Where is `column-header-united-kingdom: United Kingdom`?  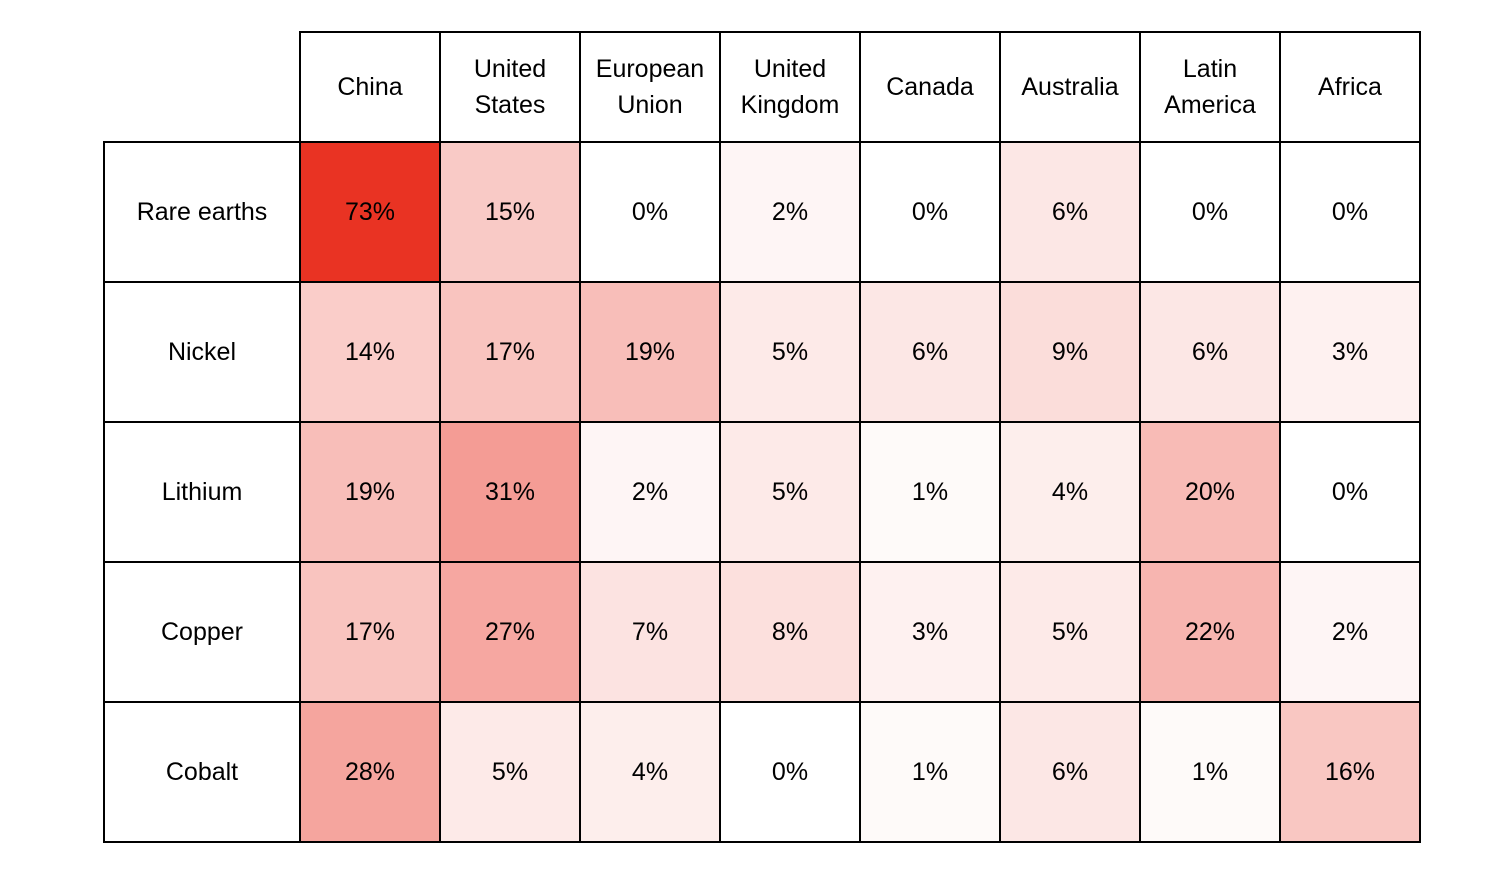
column-header-united-kingdom: United Kingdom is located at coordinates (790, 87).